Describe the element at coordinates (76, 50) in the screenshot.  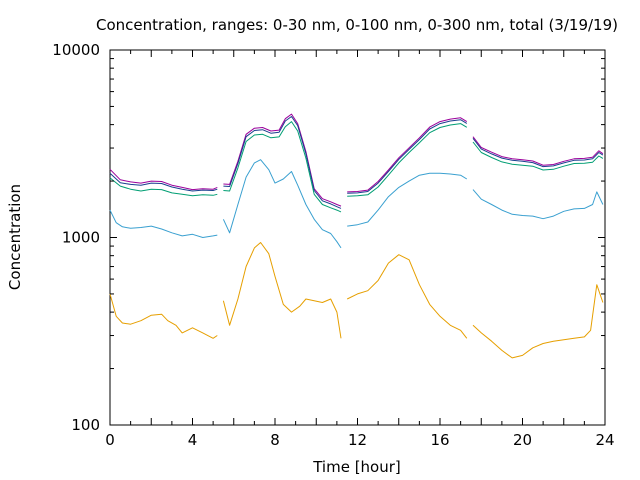
I see `y-tick-label: 10000` at that location.